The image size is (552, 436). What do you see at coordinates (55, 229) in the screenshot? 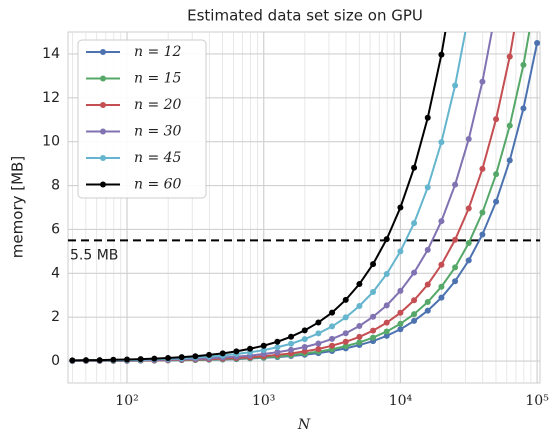
I see `y-tick-label: 6` at bounding box center [55, 229].